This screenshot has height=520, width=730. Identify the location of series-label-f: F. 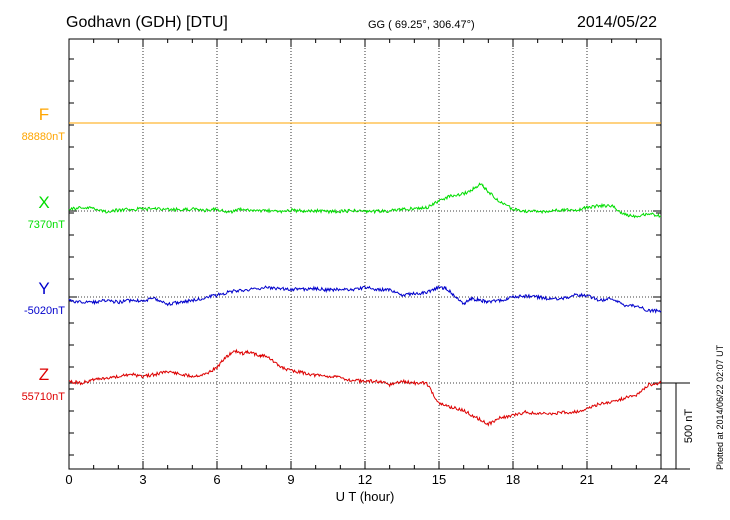
(44, 114).